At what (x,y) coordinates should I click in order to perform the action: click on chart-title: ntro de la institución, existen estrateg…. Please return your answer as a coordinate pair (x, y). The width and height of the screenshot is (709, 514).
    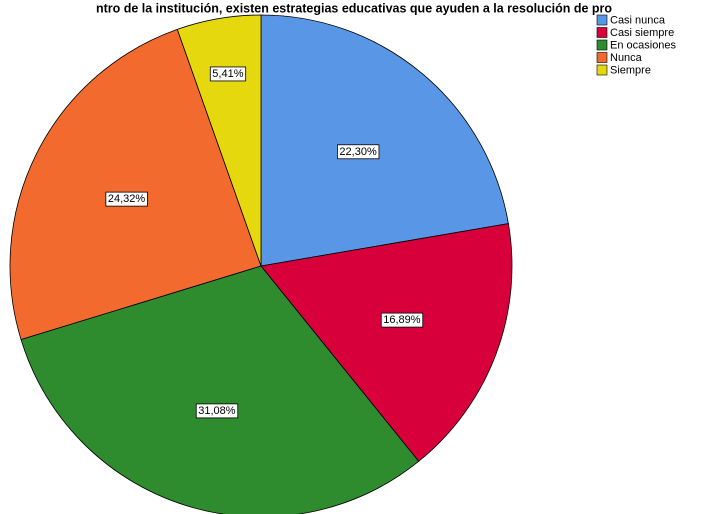
    Looking at the image, I should click on (354, 8).